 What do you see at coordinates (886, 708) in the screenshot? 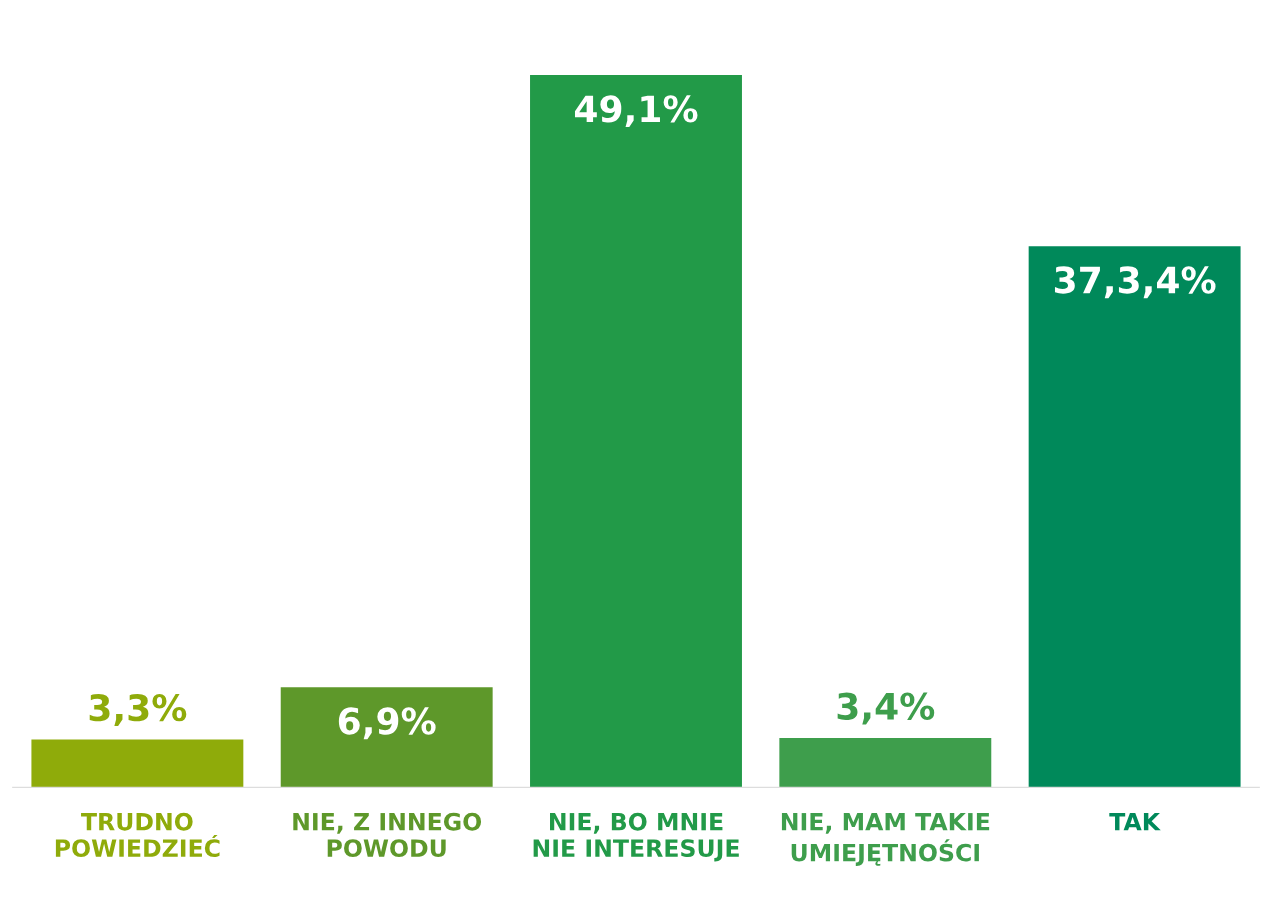
I see `data-label: 3,4%` at bounding box center [886, 708].